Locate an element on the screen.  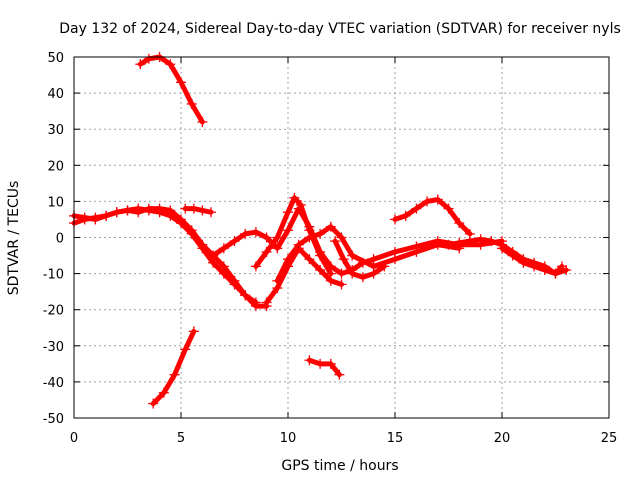
x-tick-label: 5 is located at coordinates (181, 438).